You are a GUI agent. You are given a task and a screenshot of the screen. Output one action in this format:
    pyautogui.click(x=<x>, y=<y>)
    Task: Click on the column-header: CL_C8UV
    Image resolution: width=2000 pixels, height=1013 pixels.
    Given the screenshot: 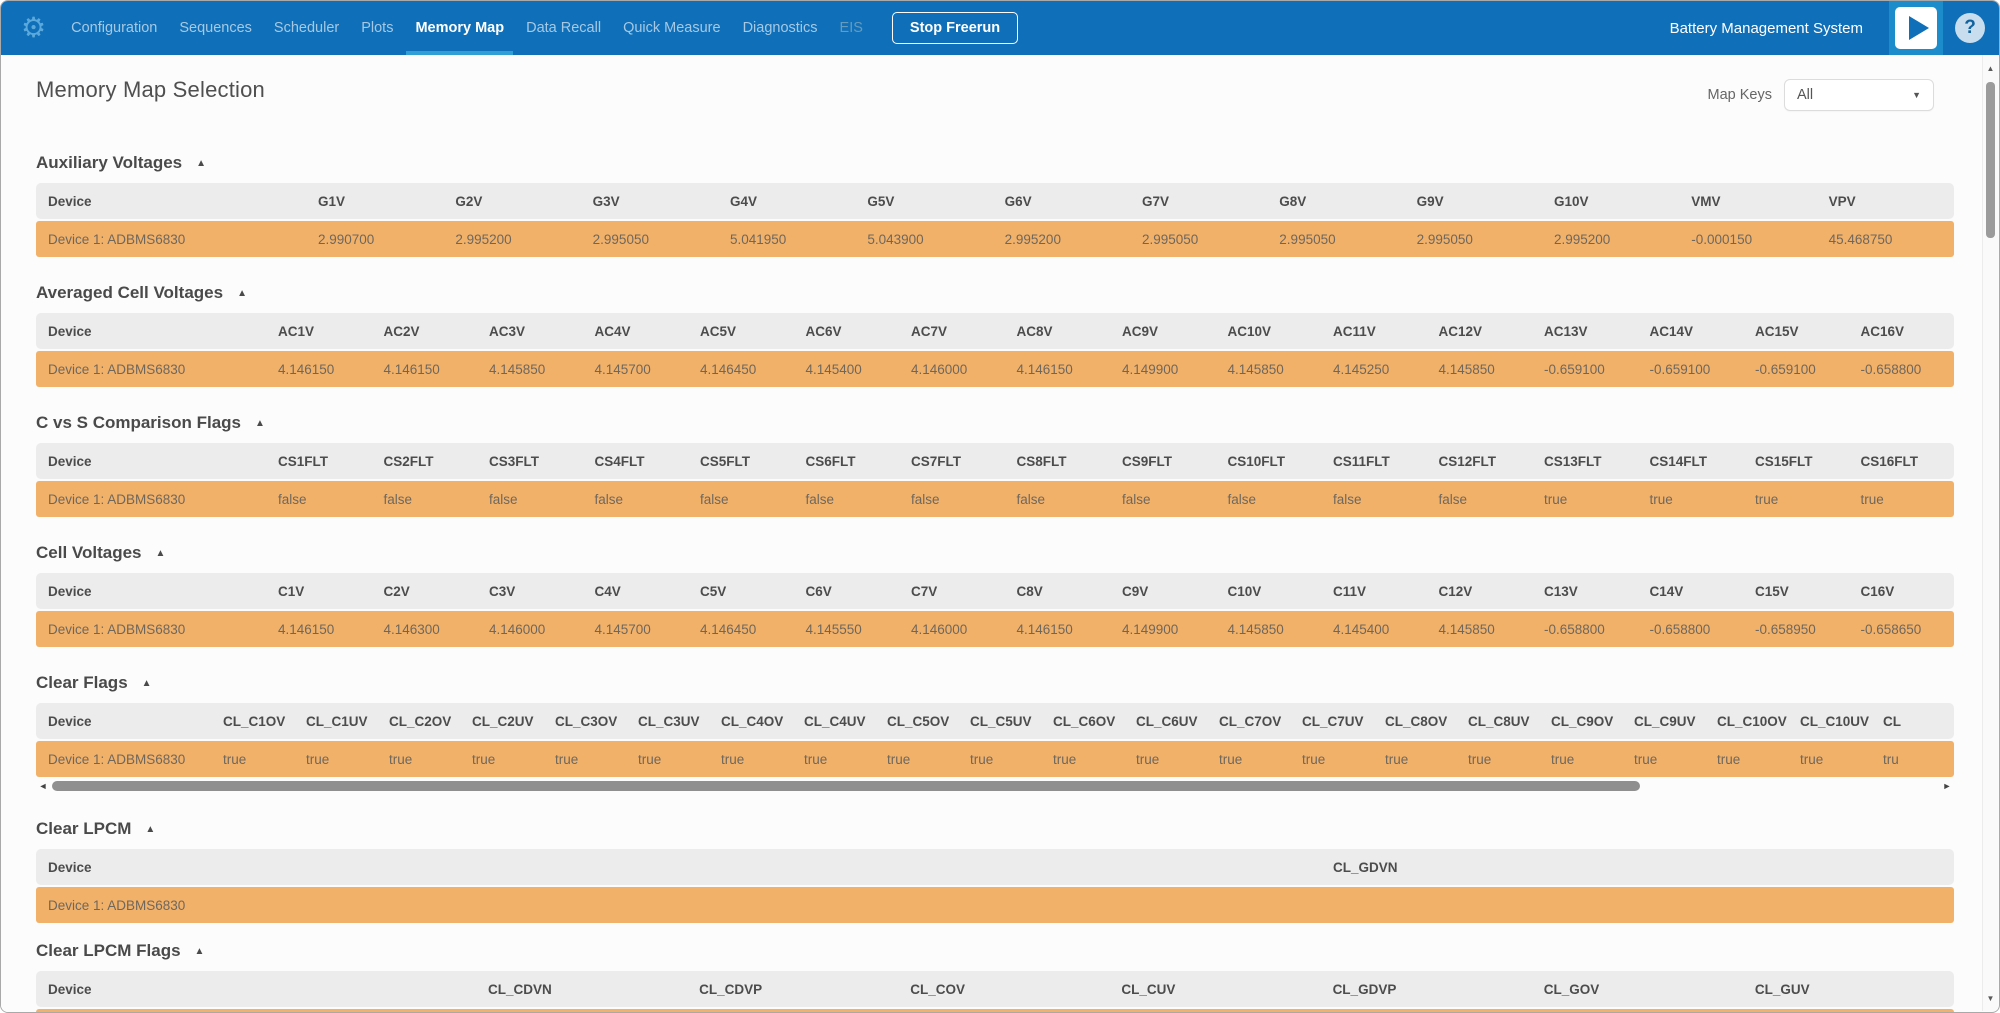 What is the action you would take?
    pyautogui.click(x=1499, y=721)
    